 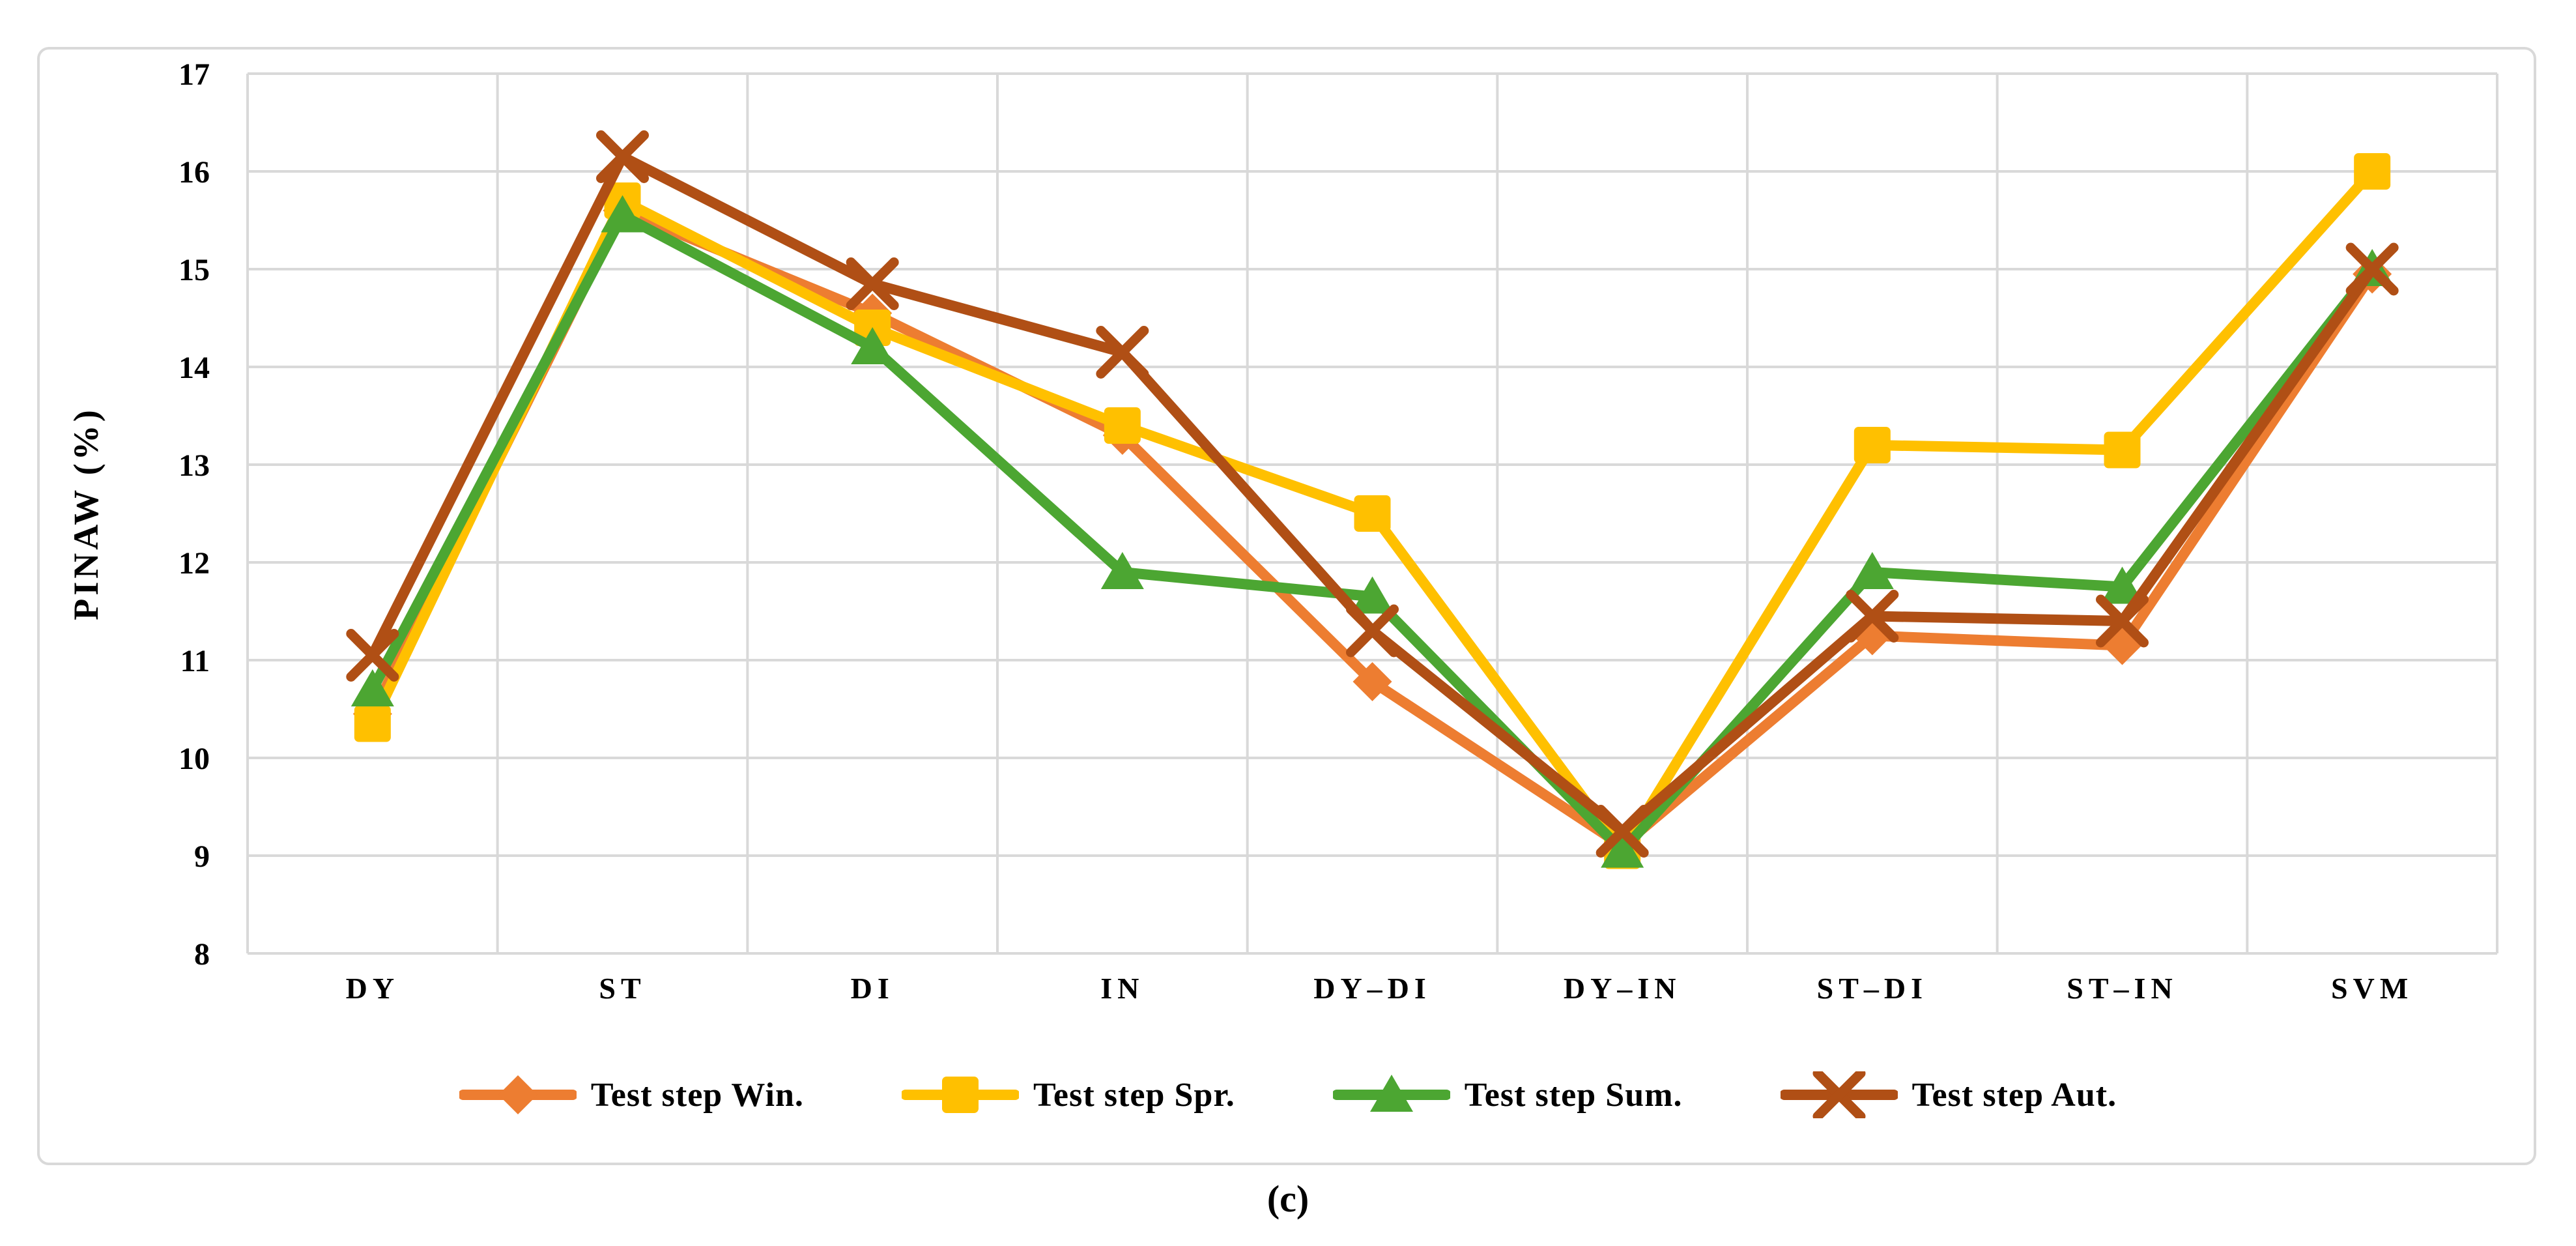 I want to click on y-axis-tick-label: 16, so click(x=194, y=173).